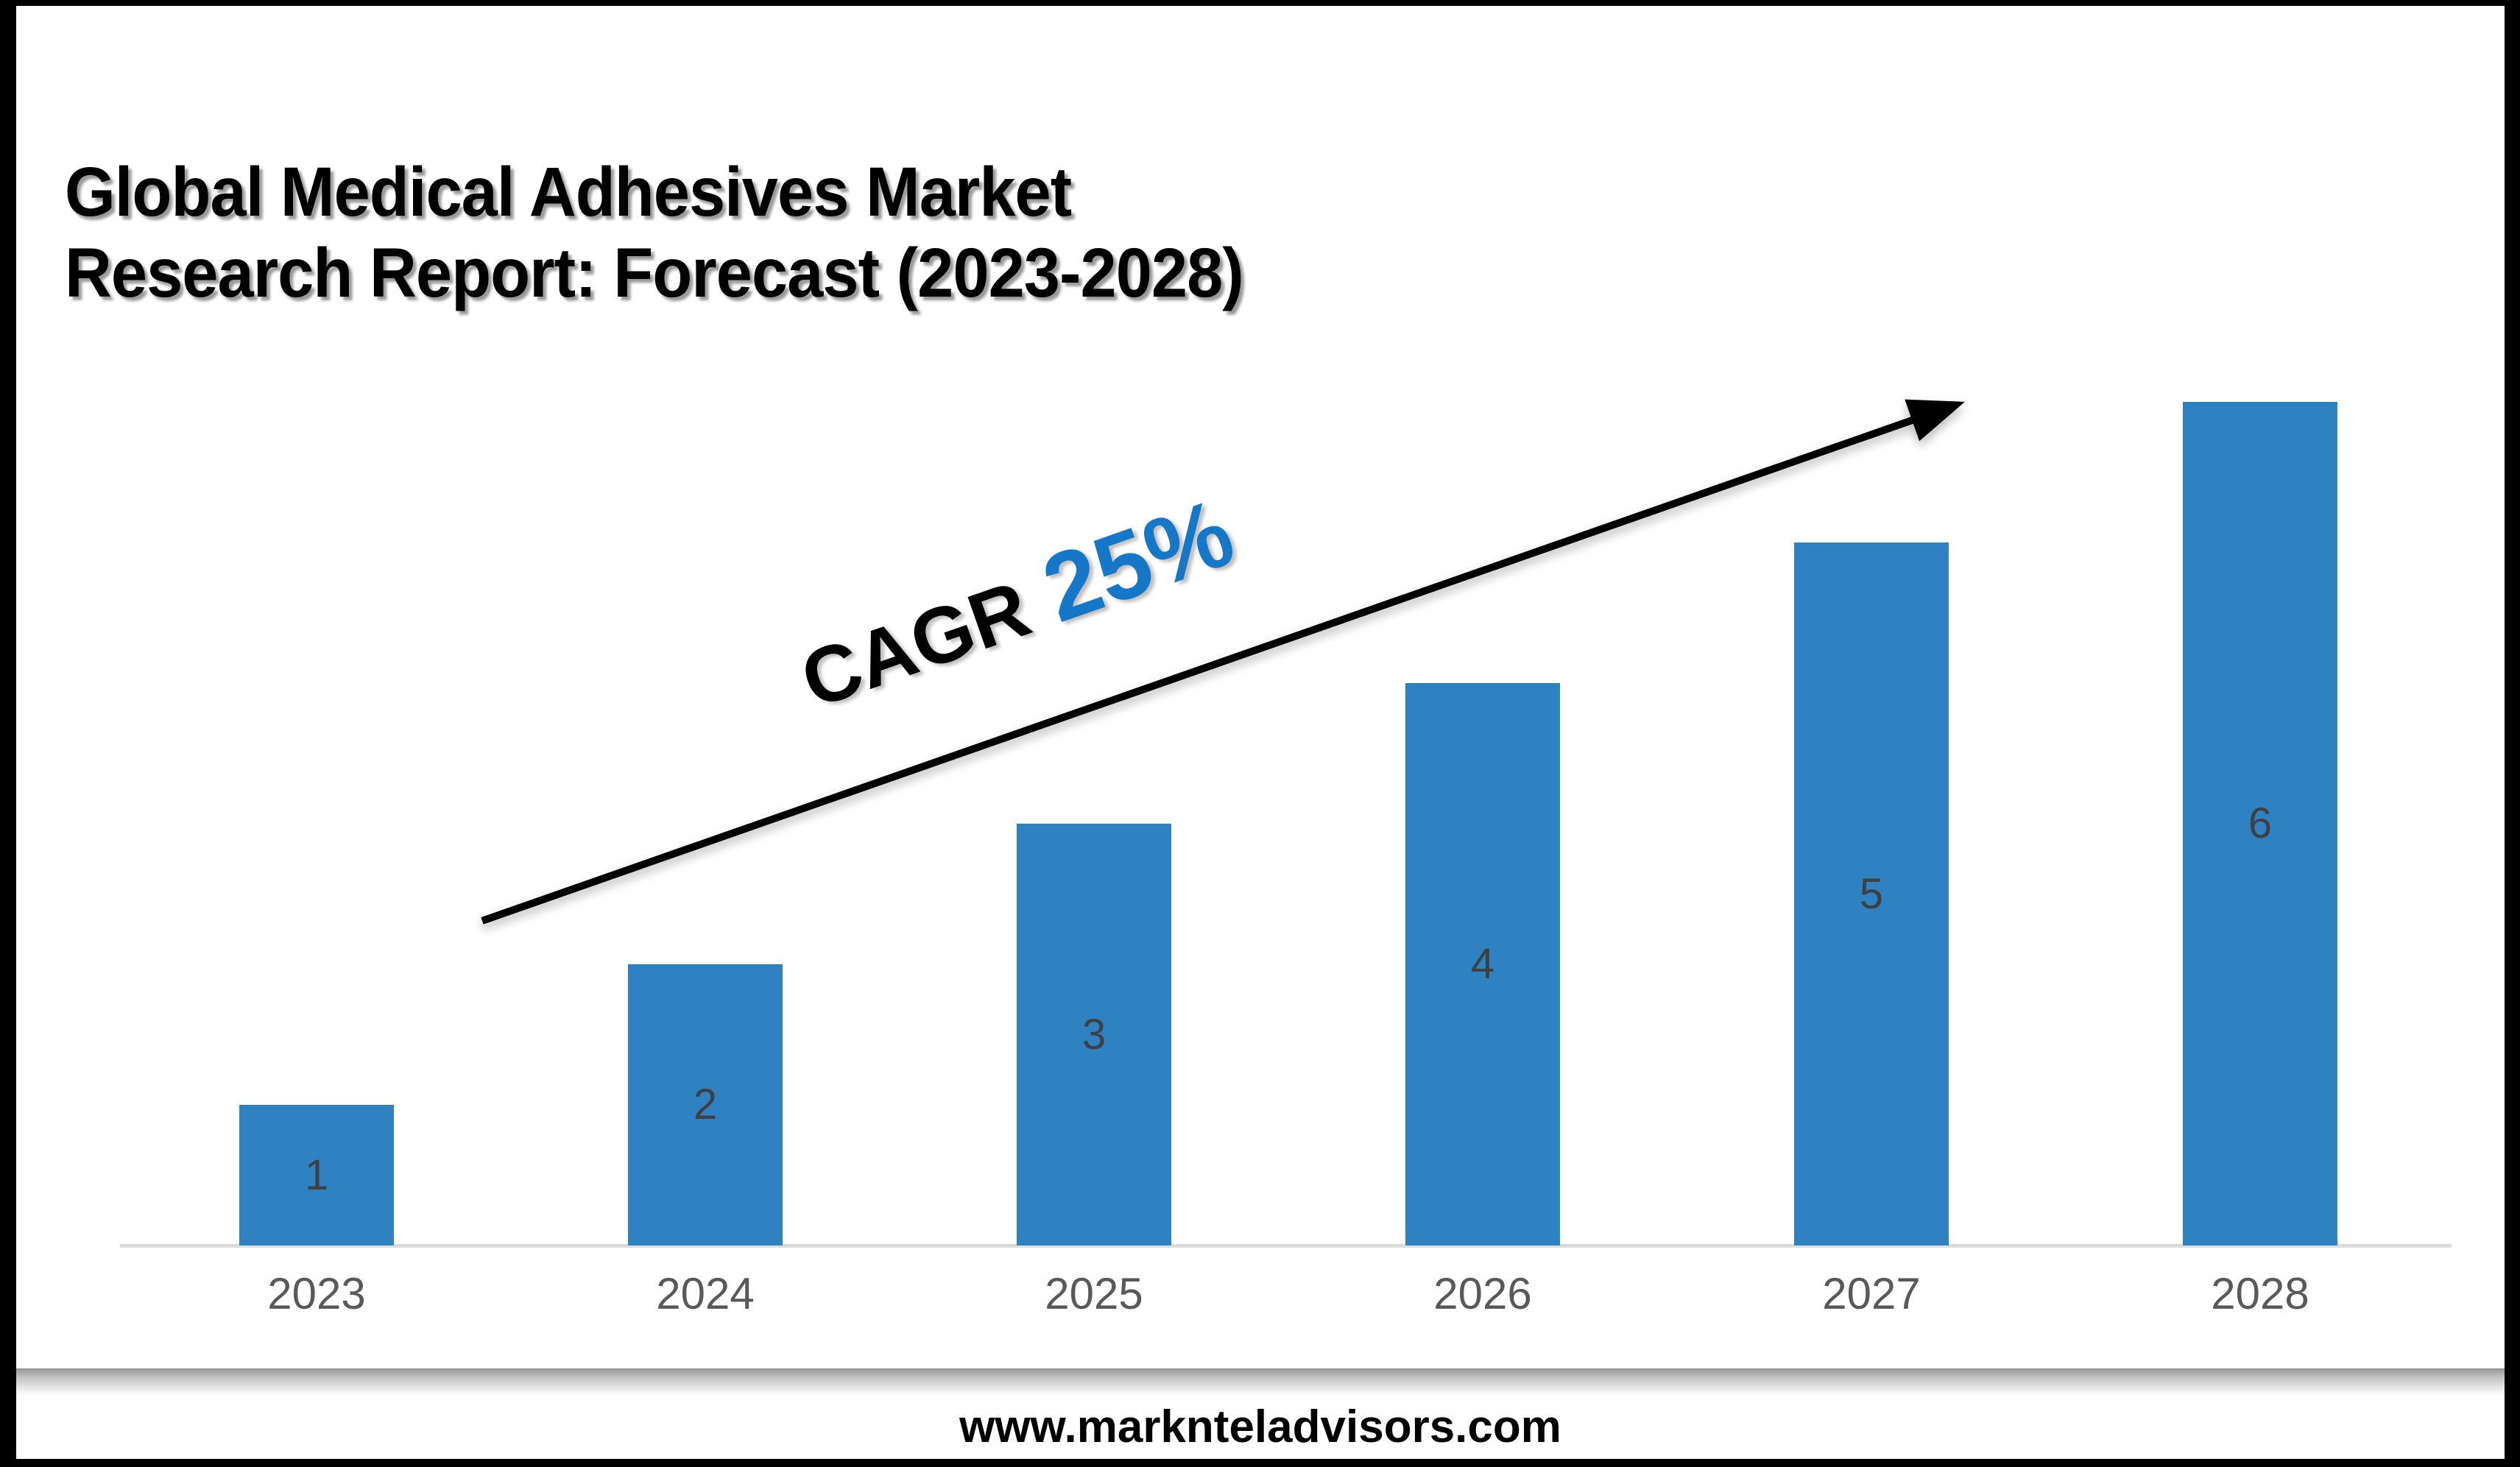  I want to click on bar-value-label: 4, so click(1482, 964).